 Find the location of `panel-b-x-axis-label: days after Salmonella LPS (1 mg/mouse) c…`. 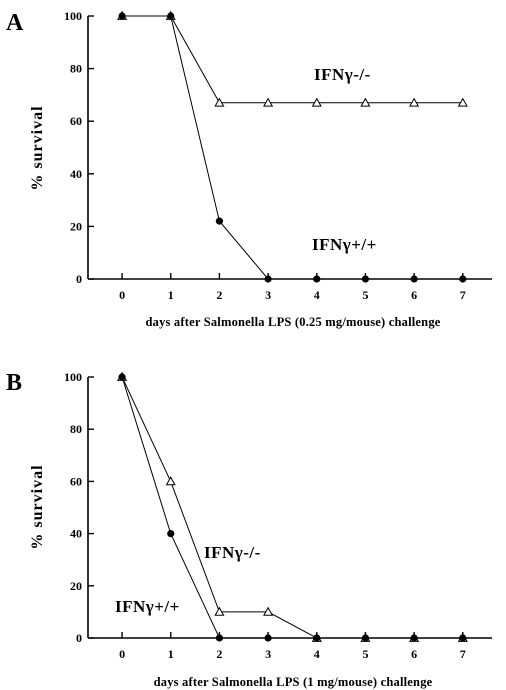

panel-b-x-axis-label: days after Salmonella LPS (1 mg/mouse) c… is located at coordinates (293, 682).